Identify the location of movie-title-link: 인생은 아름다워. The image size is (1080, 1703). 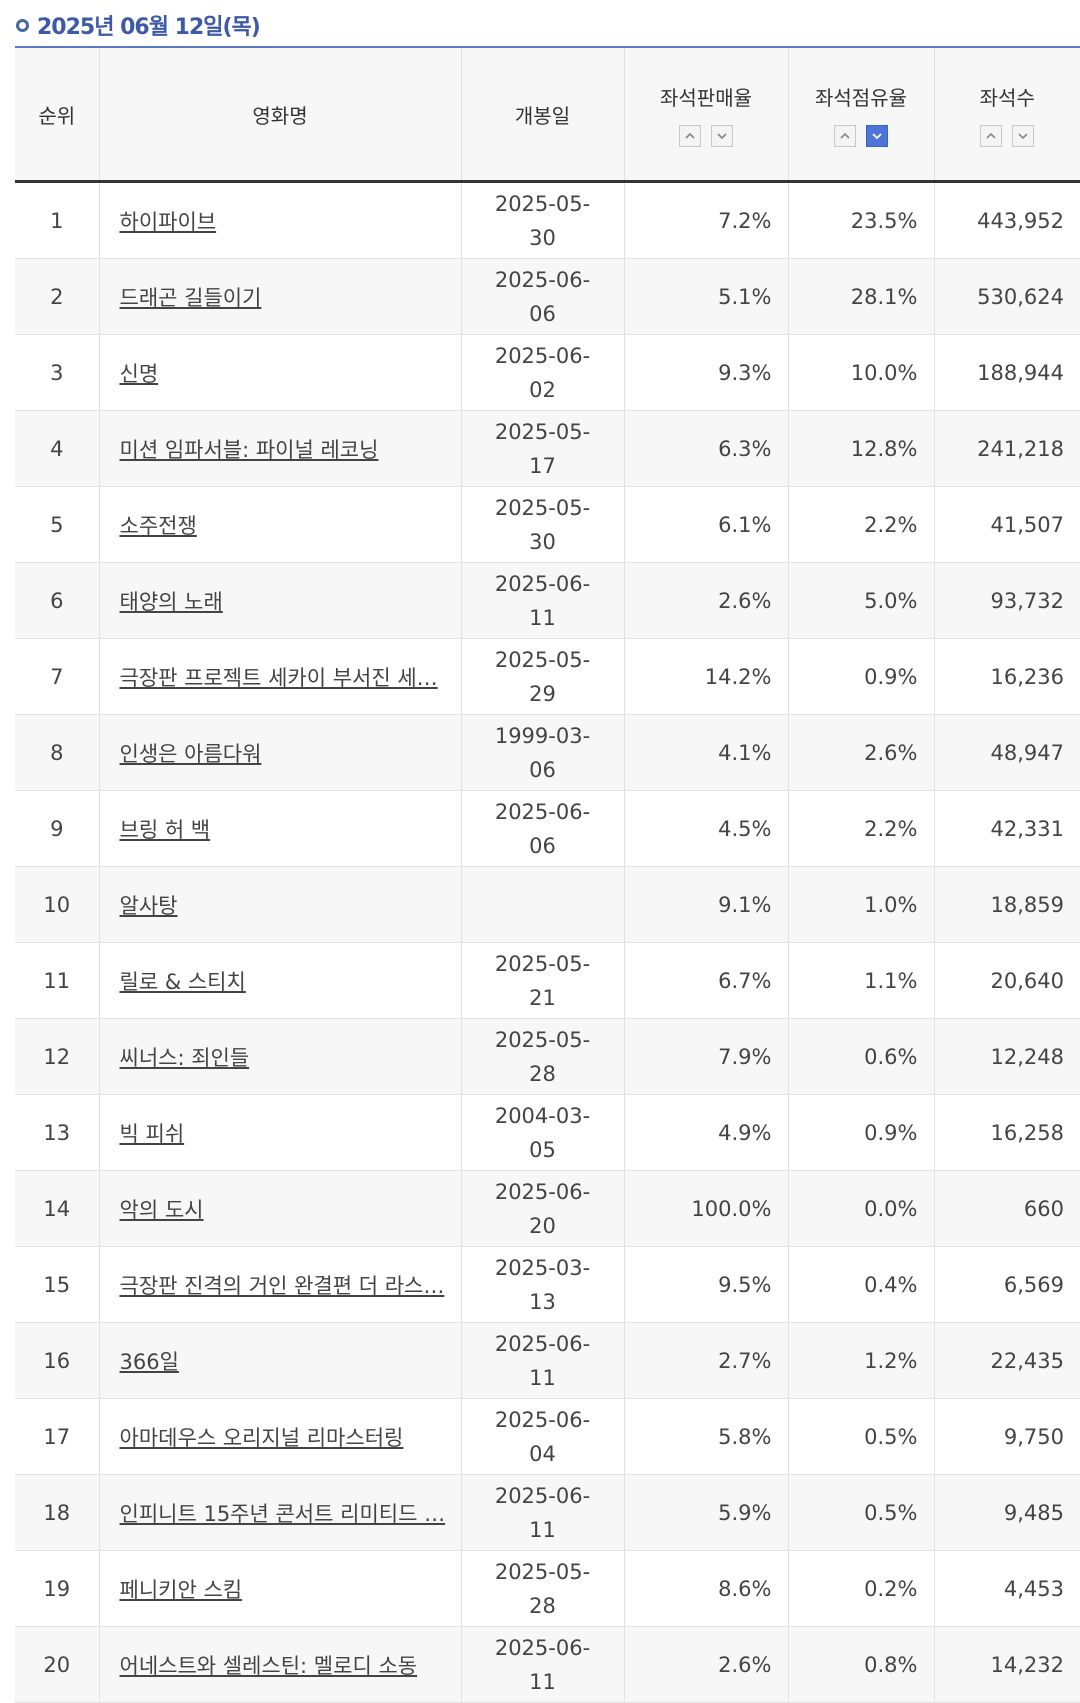
(190, 753).